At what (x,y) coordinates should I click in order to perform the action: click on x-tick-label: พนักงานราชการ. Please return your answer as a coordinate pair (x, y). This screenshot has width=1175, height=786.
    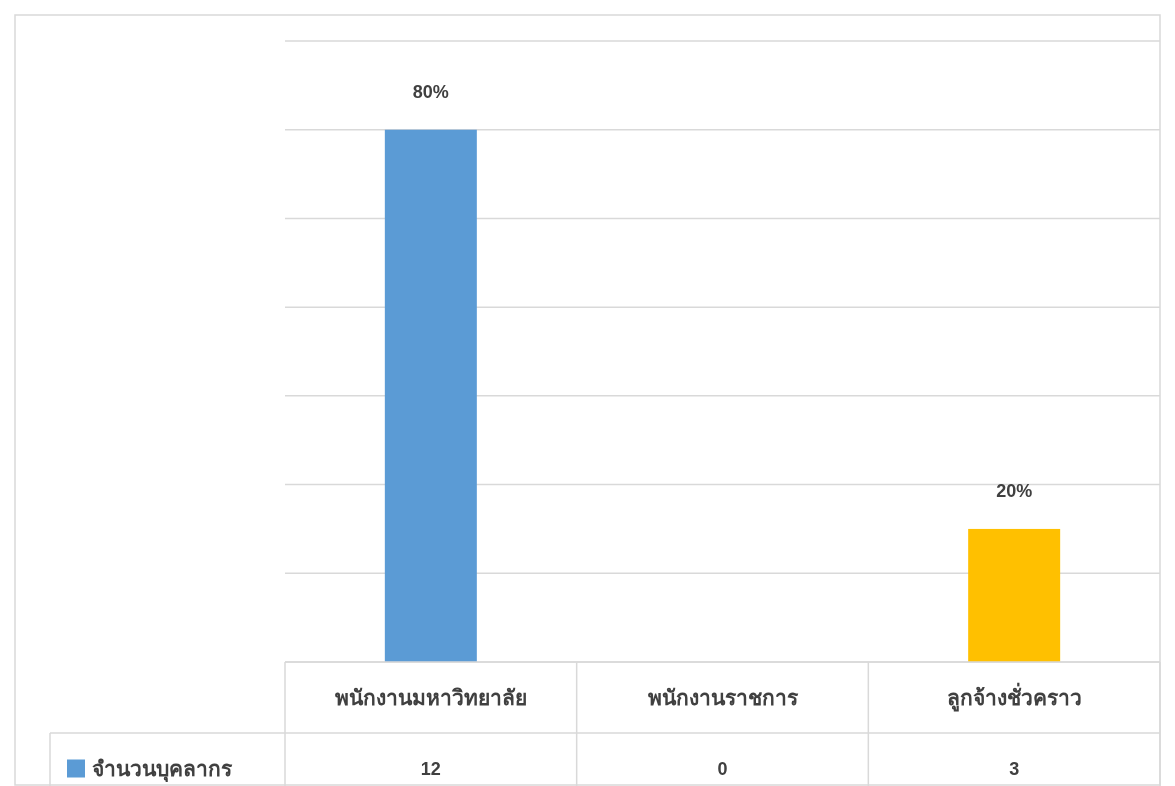
    Looking at the image, I should click on (723, 697).